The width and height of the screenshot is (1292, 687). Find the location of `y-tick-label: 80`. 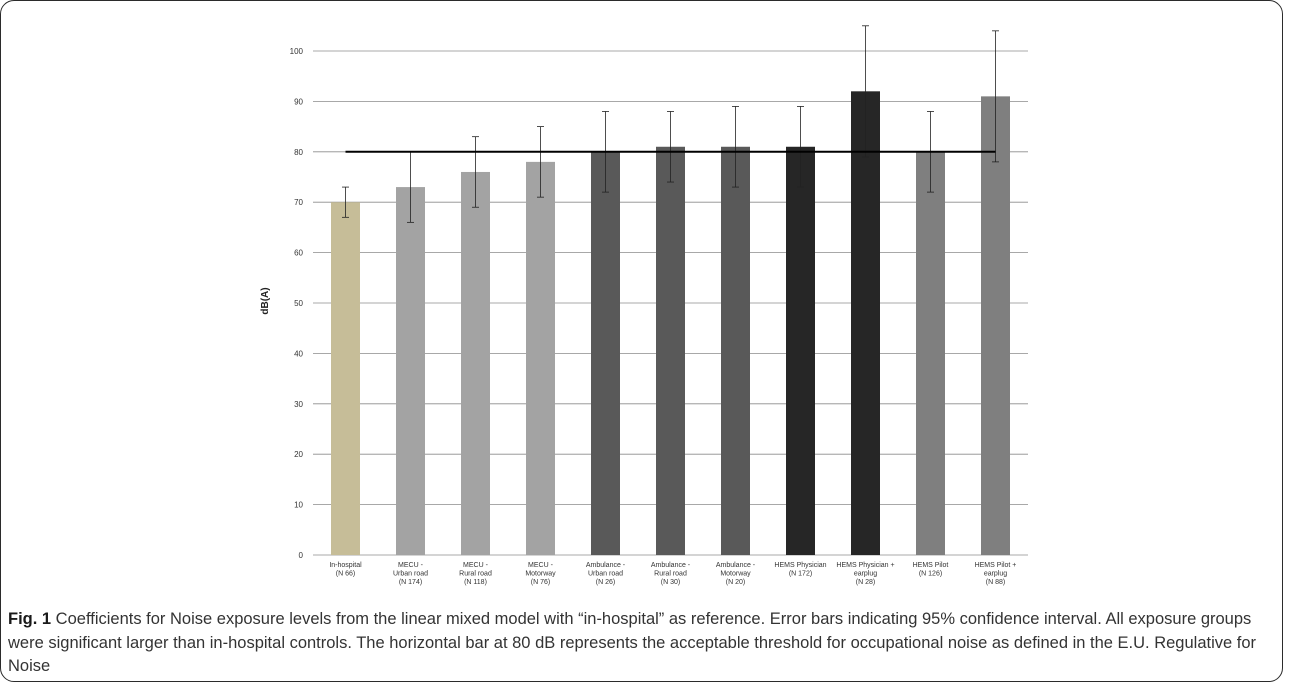

y-tick-label: 80 is located at coordinates (298, 152).